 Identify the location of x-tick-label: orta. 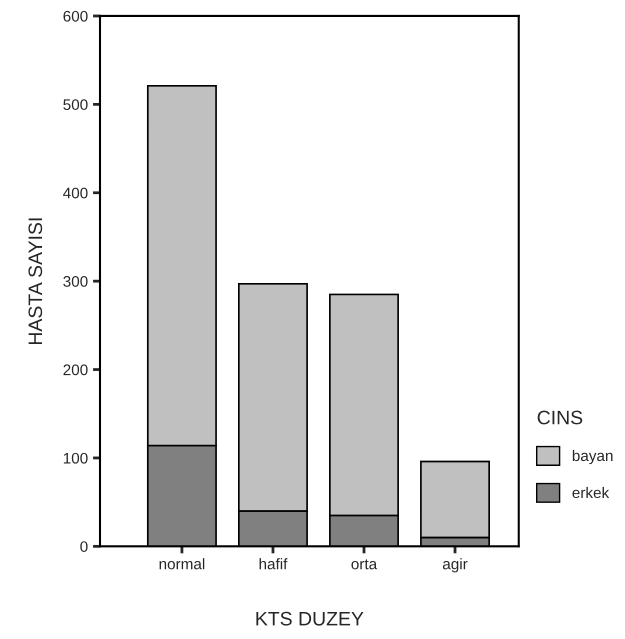
(364, 564).